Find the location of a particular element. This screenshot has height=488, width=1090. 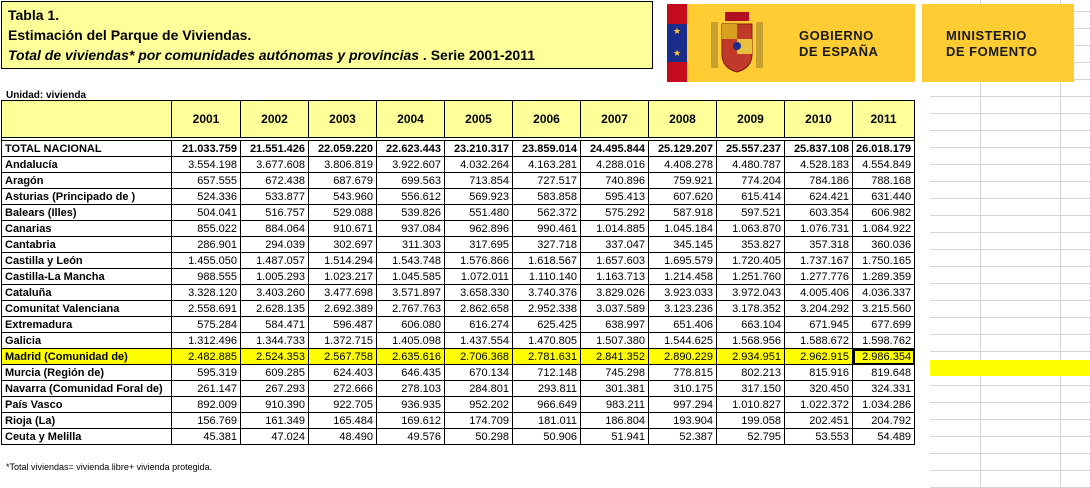

value-cell: 327.718 is located at coordinates (546, 244).